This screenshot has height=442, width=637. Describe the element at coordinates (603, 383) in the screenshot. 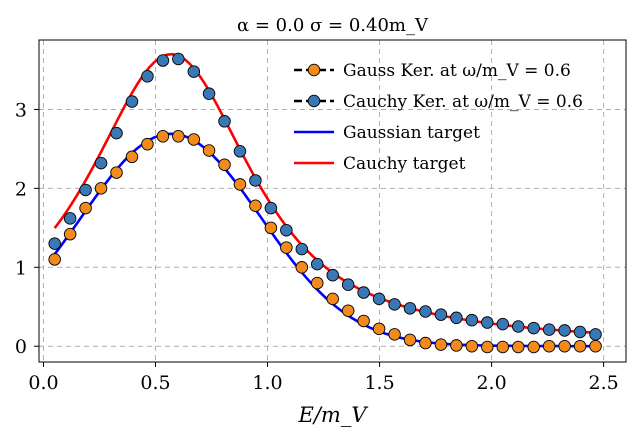

I see `x-tick-label: 2.5` at that location.